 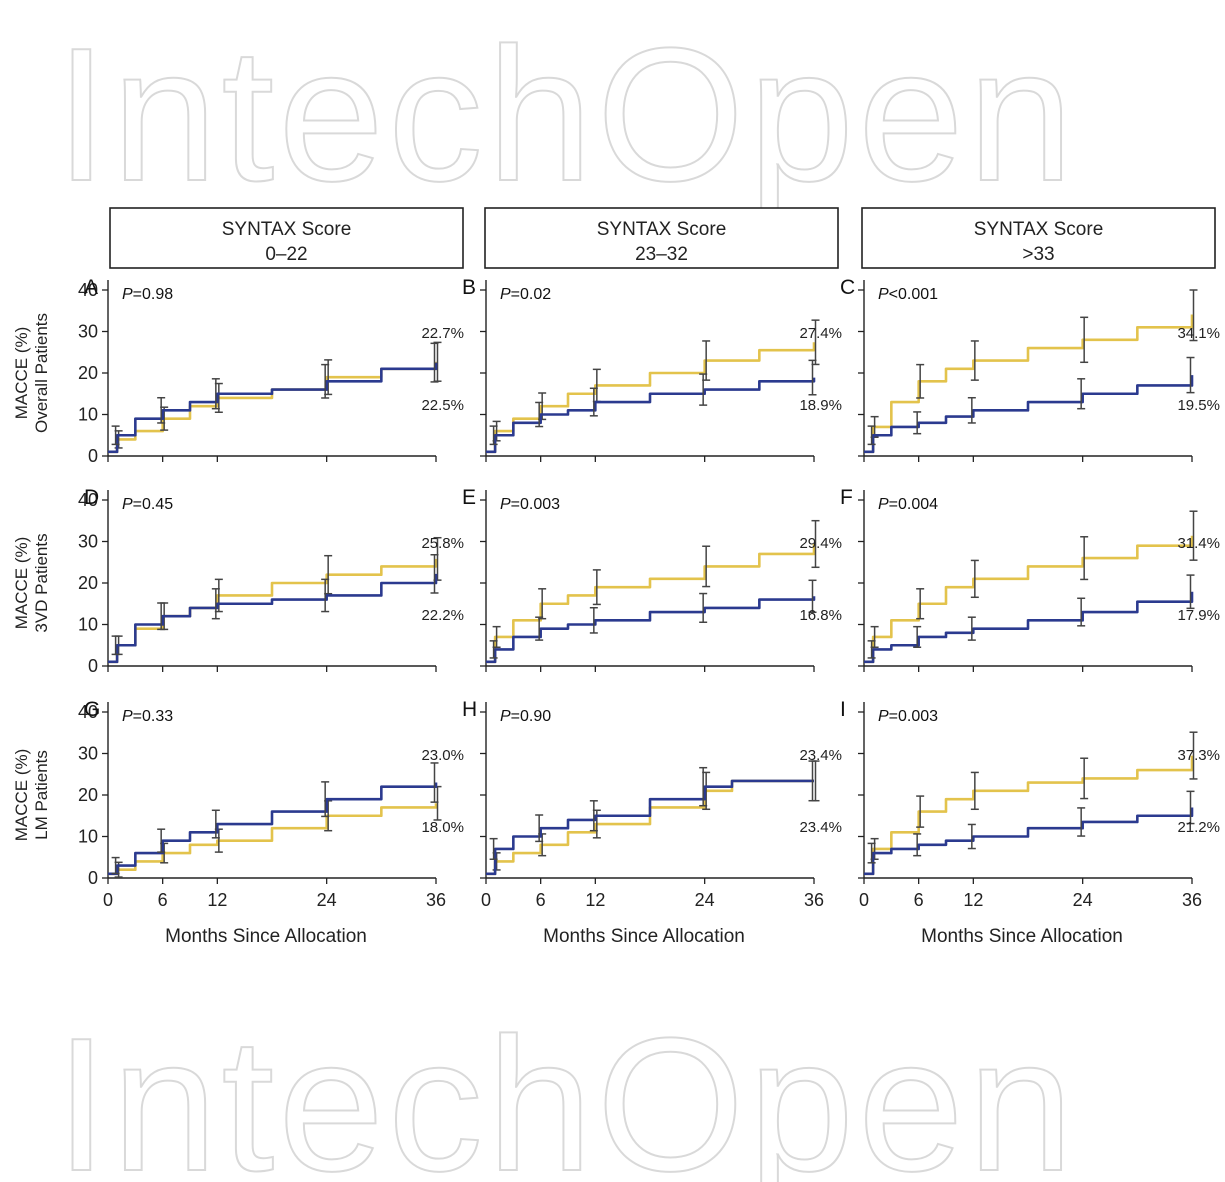 What do you see at coordinates (1198, 755) in the screenshot?
I see `end-value-label: 37.3%` at bounding box center [1198, 755].